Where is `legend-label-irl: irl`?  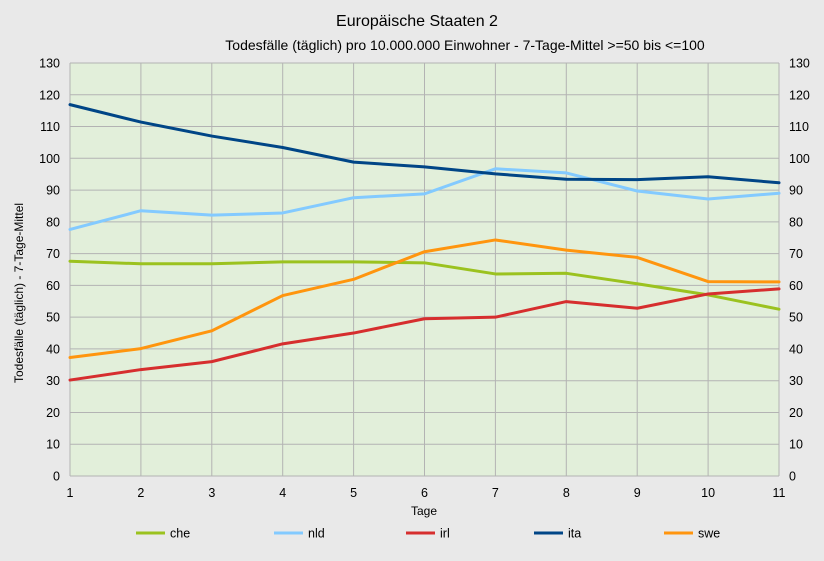
legend-label-irl: irl is located at coordinates (445, 534).